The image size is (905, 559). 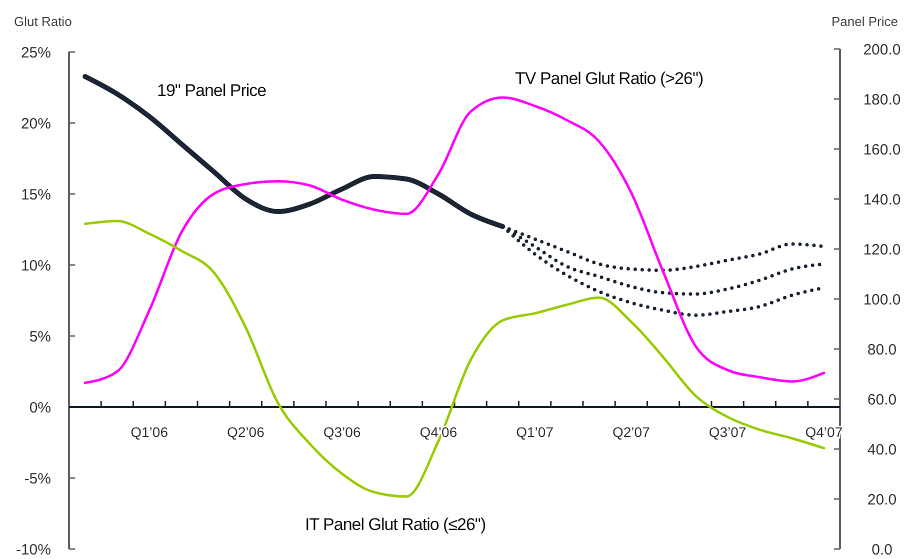 What do you see at coordinates (882, 49) in the screenshot?
I see `y2-tick-label: 200.0` at bounding box center [882, 49].